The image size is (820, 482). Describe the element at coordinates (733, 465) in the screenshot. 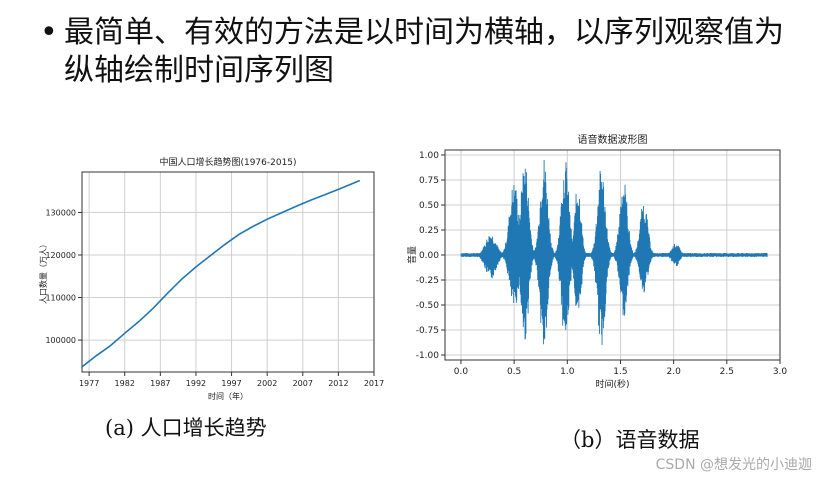

I see `watermark: CSDN @想发光的小迪迦` at that location.